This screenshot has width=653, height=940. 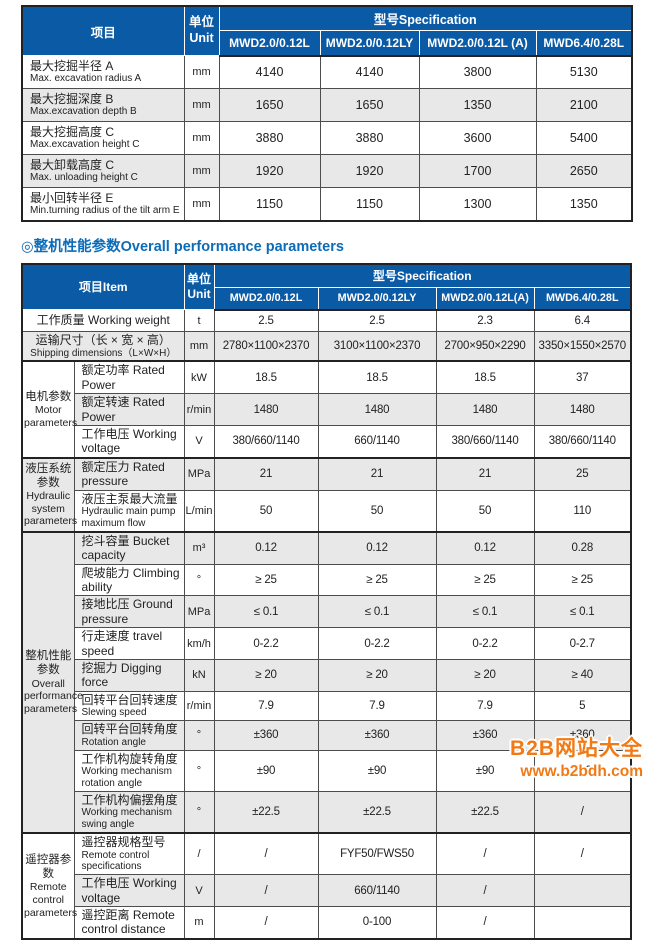 I want to click on item-label: 最大卸载高度 C Max. unloading height C, so click(x=103, y=171).